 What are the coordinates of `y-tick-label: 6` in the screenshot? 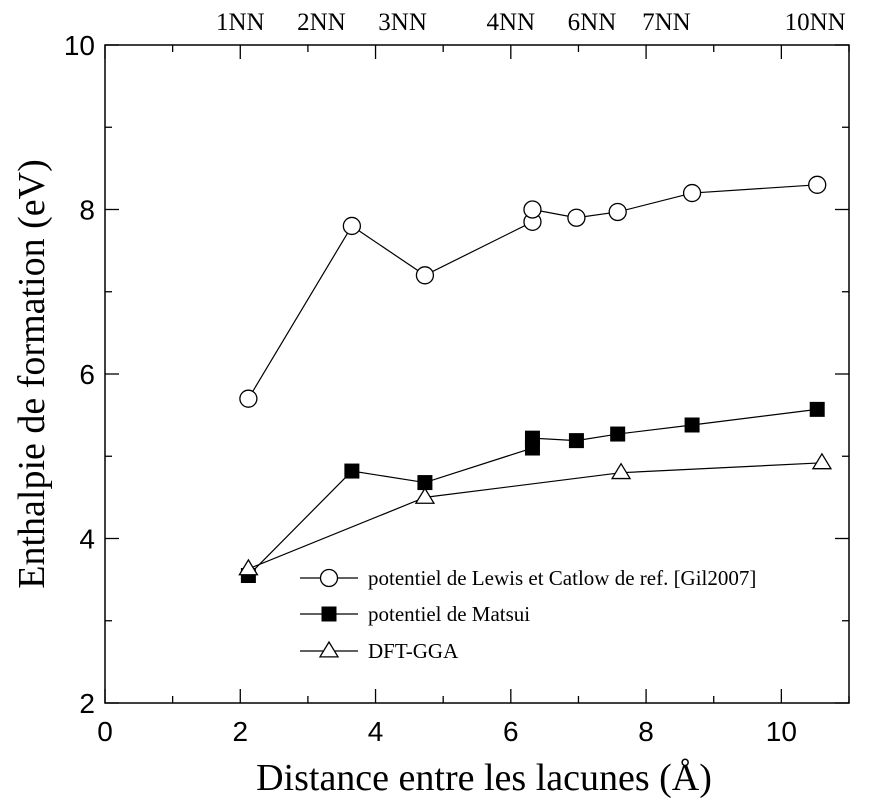 It's located at (87, 374).